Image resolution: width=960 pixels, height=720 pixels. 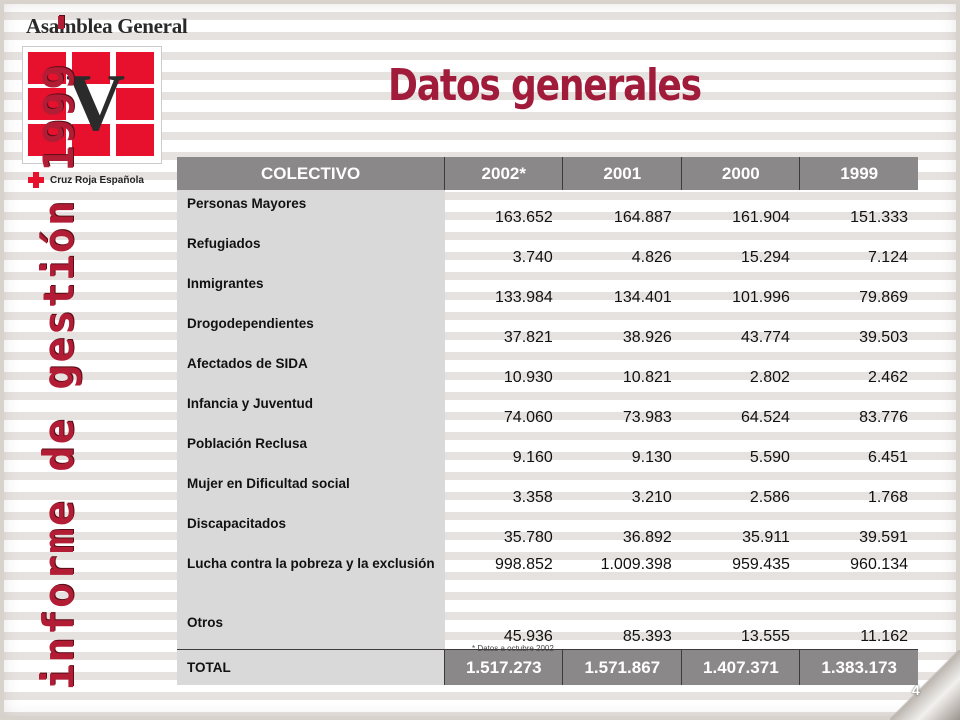 I want to click on cell-value: 1.768, so click(x=887, y=497).